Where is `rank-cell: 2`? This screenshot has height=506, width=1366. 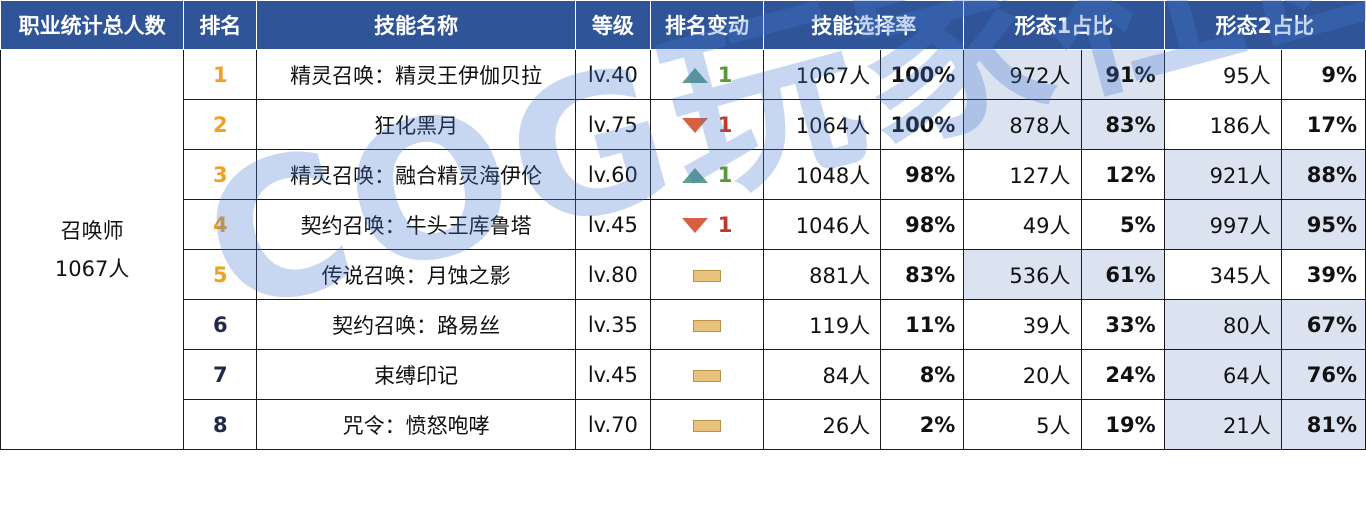 rank-cell: 2 is located at coordinates (220, 124).